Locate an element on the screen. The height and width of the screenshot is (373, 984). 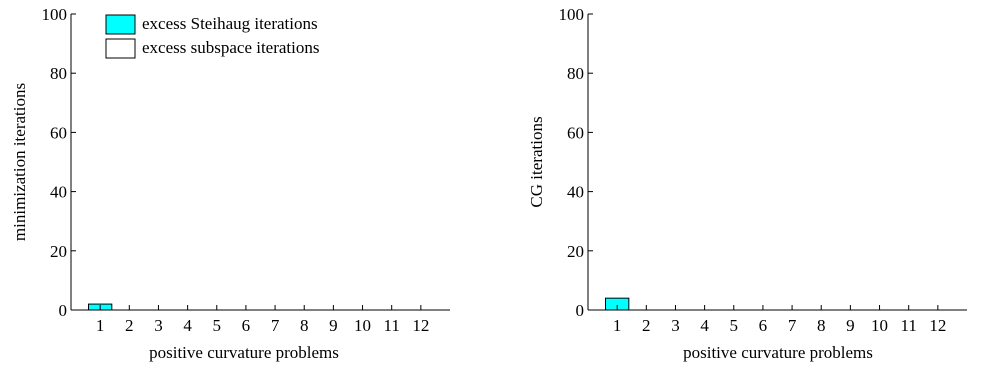
left-y-tick-label-20: 20 is located at coordinates (58, 251).